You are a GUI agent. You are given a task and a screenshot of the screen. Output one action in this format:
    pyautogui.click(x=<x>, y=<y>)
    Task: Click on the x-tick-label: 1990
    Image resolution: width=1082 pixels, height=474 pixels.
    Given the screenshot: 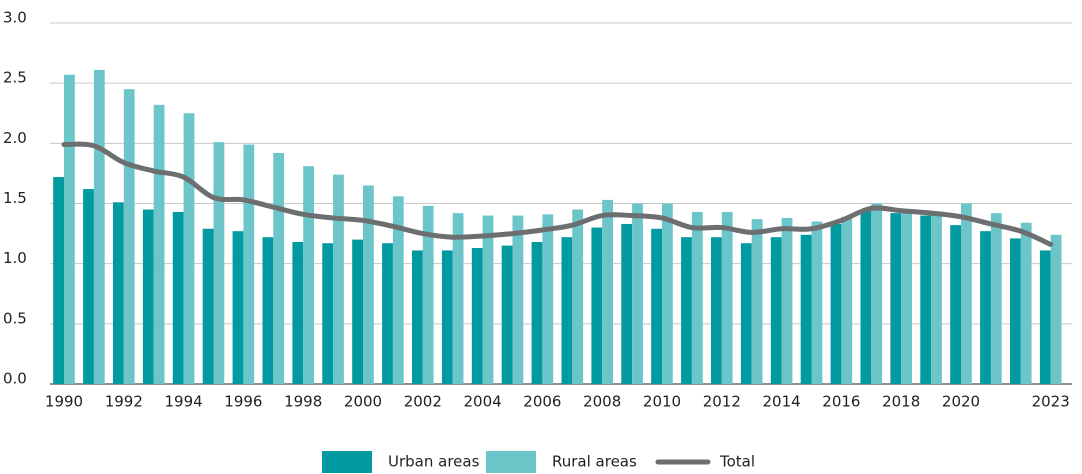 What is the action you would take?
    pyautogui.click(x=64, y=402)
    